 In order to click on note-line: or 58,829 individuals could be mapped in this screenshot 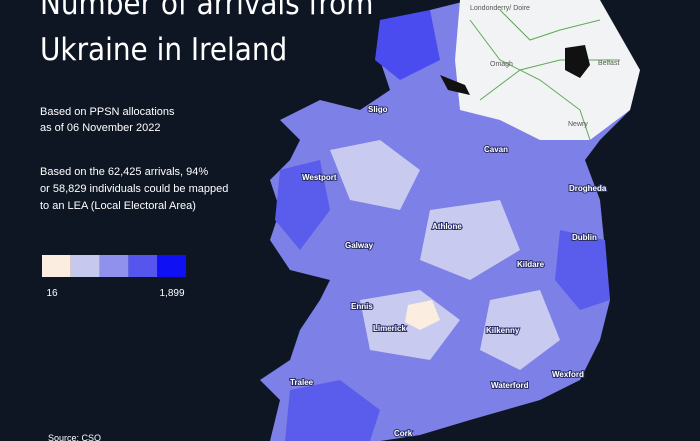, I will do `click(134, 189)`.